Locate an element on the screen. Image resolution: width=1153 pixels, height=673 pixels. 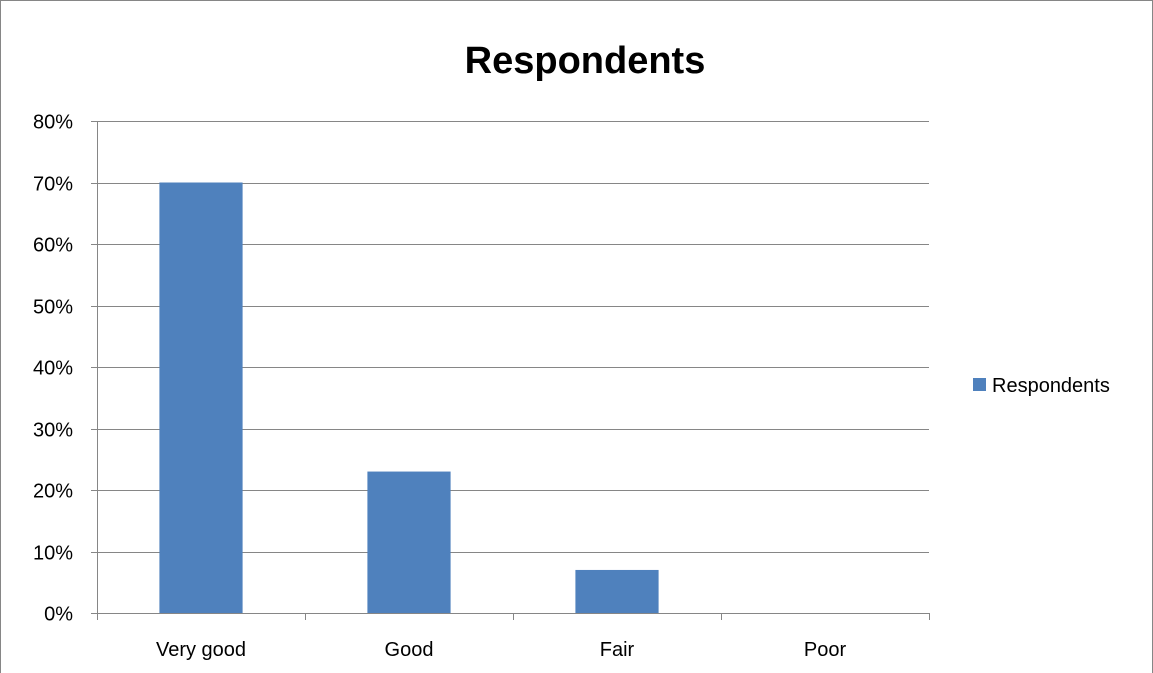
y-tick-label: 50% is located at coordinates (53, 308).